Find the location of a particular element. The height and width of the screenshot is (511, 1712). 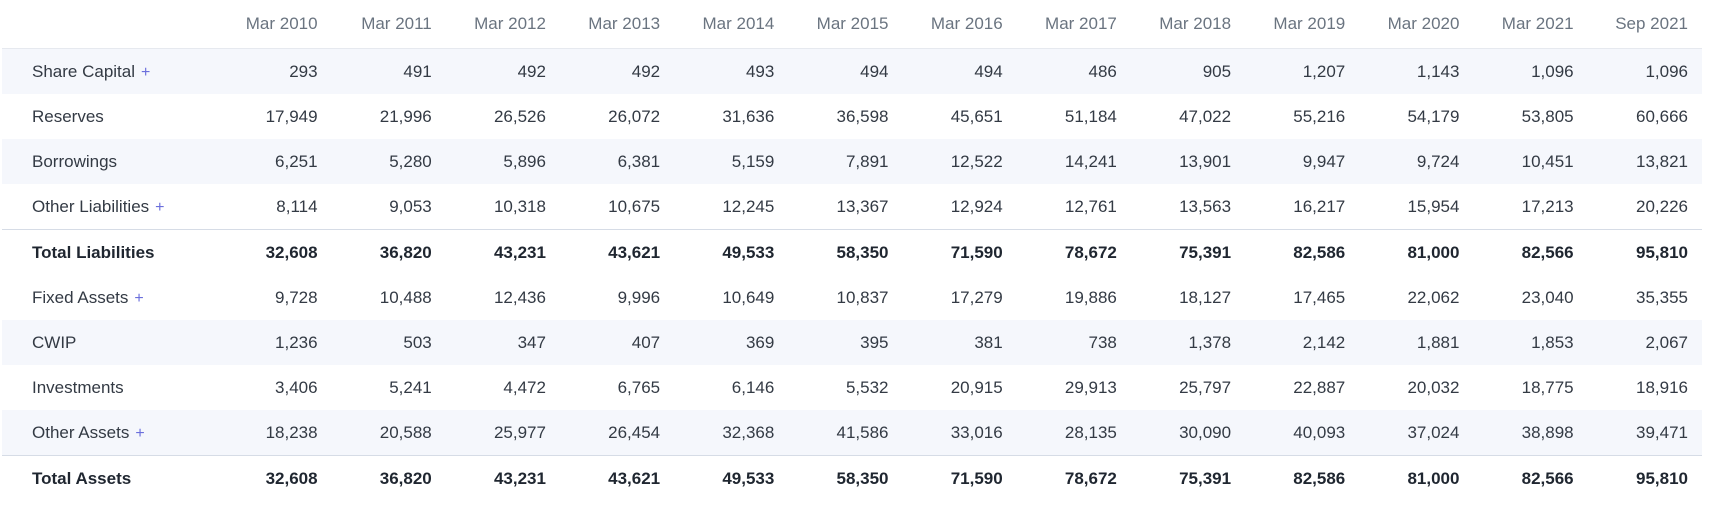

row-label-cell: Borrowings is located at coordinates (110, 161).